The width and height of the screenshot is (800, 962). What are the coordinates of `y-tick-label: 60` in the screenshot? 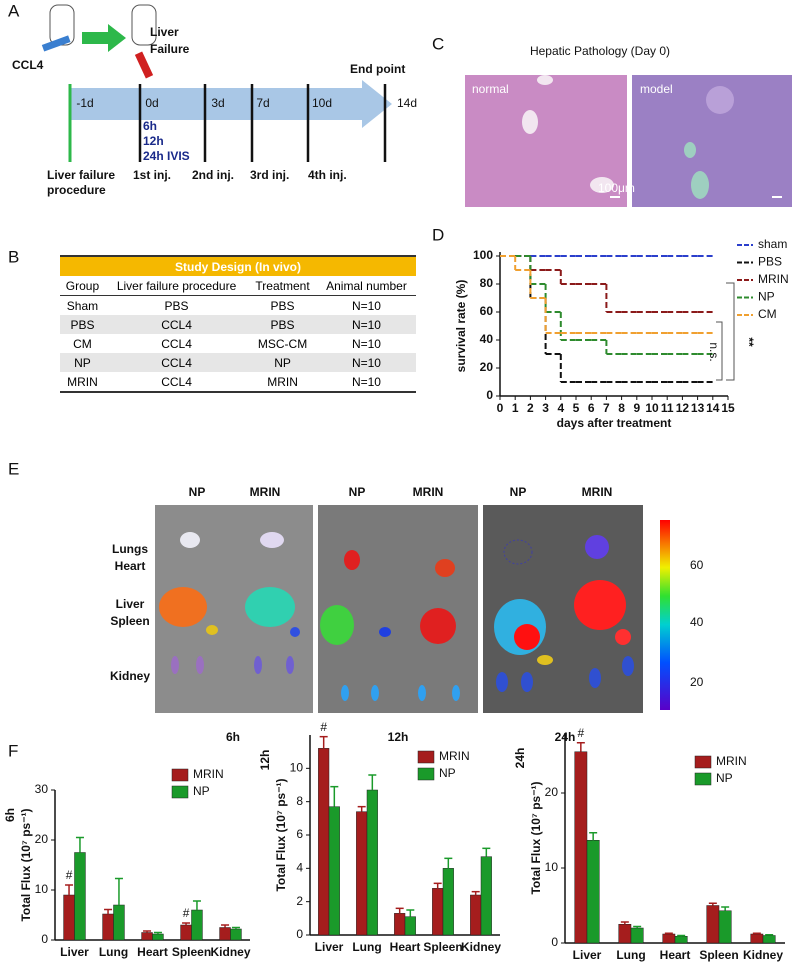 It's located at (487, 311).